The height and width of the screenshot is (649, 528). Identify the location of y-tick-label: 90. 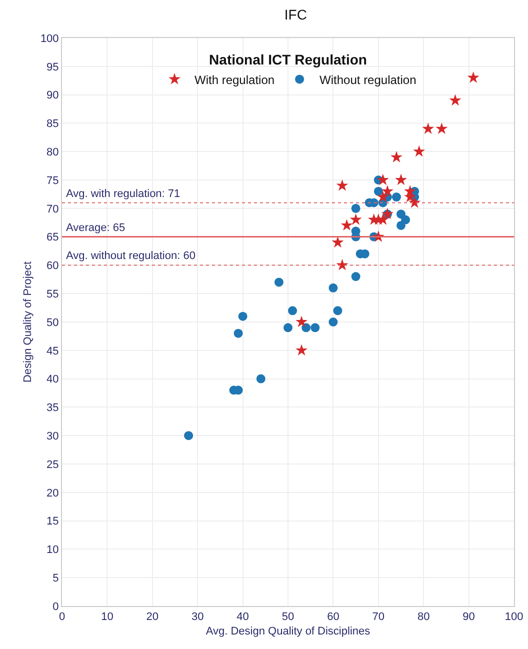
(52, 96).